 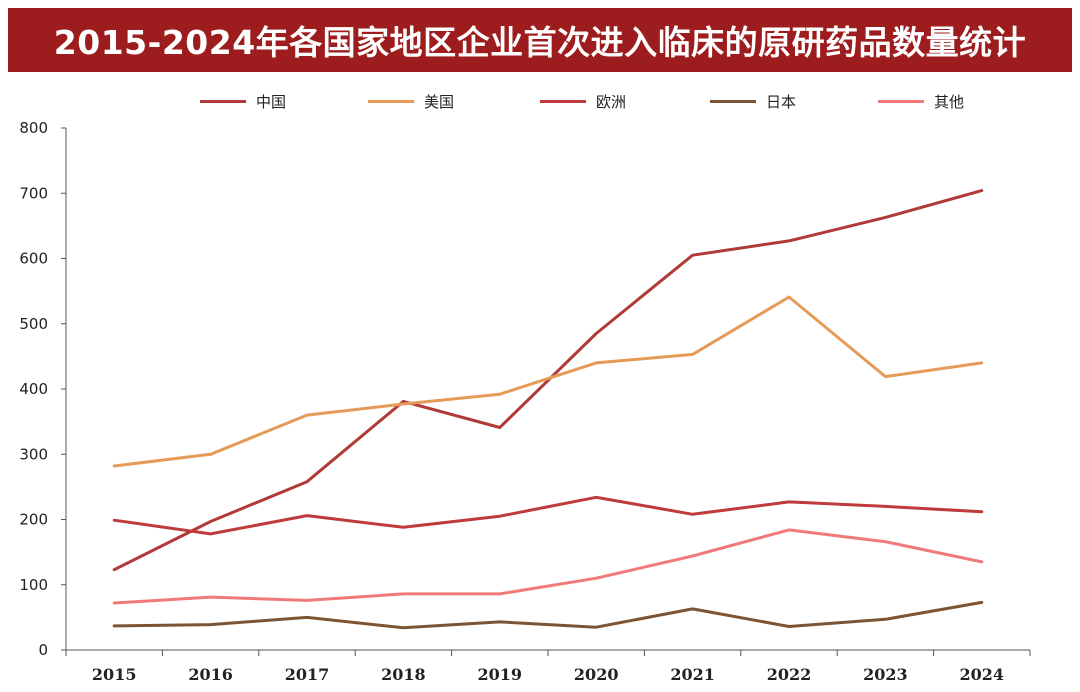 What do you see at coordinates (33, 193) in the screenshot?
I see `y-tick-label: 700` at bounding box center [33, 193].